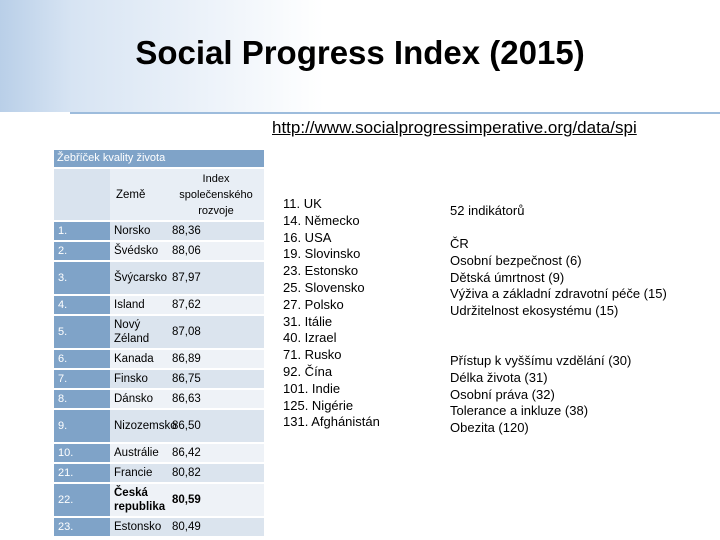 This screenshot has height=540, width=720. What do you see at coordinates (186, 359) in the screenshot?
I see `cell-index: 86,89` at bounding box center [186, 359].